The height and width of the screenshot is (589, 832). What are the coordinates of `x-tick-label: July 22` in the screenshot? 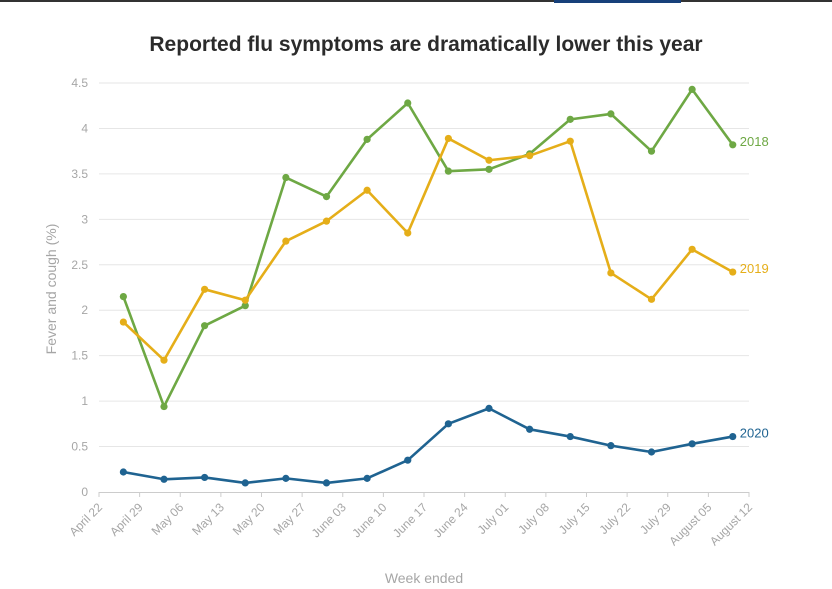 It's located at (614, 518).